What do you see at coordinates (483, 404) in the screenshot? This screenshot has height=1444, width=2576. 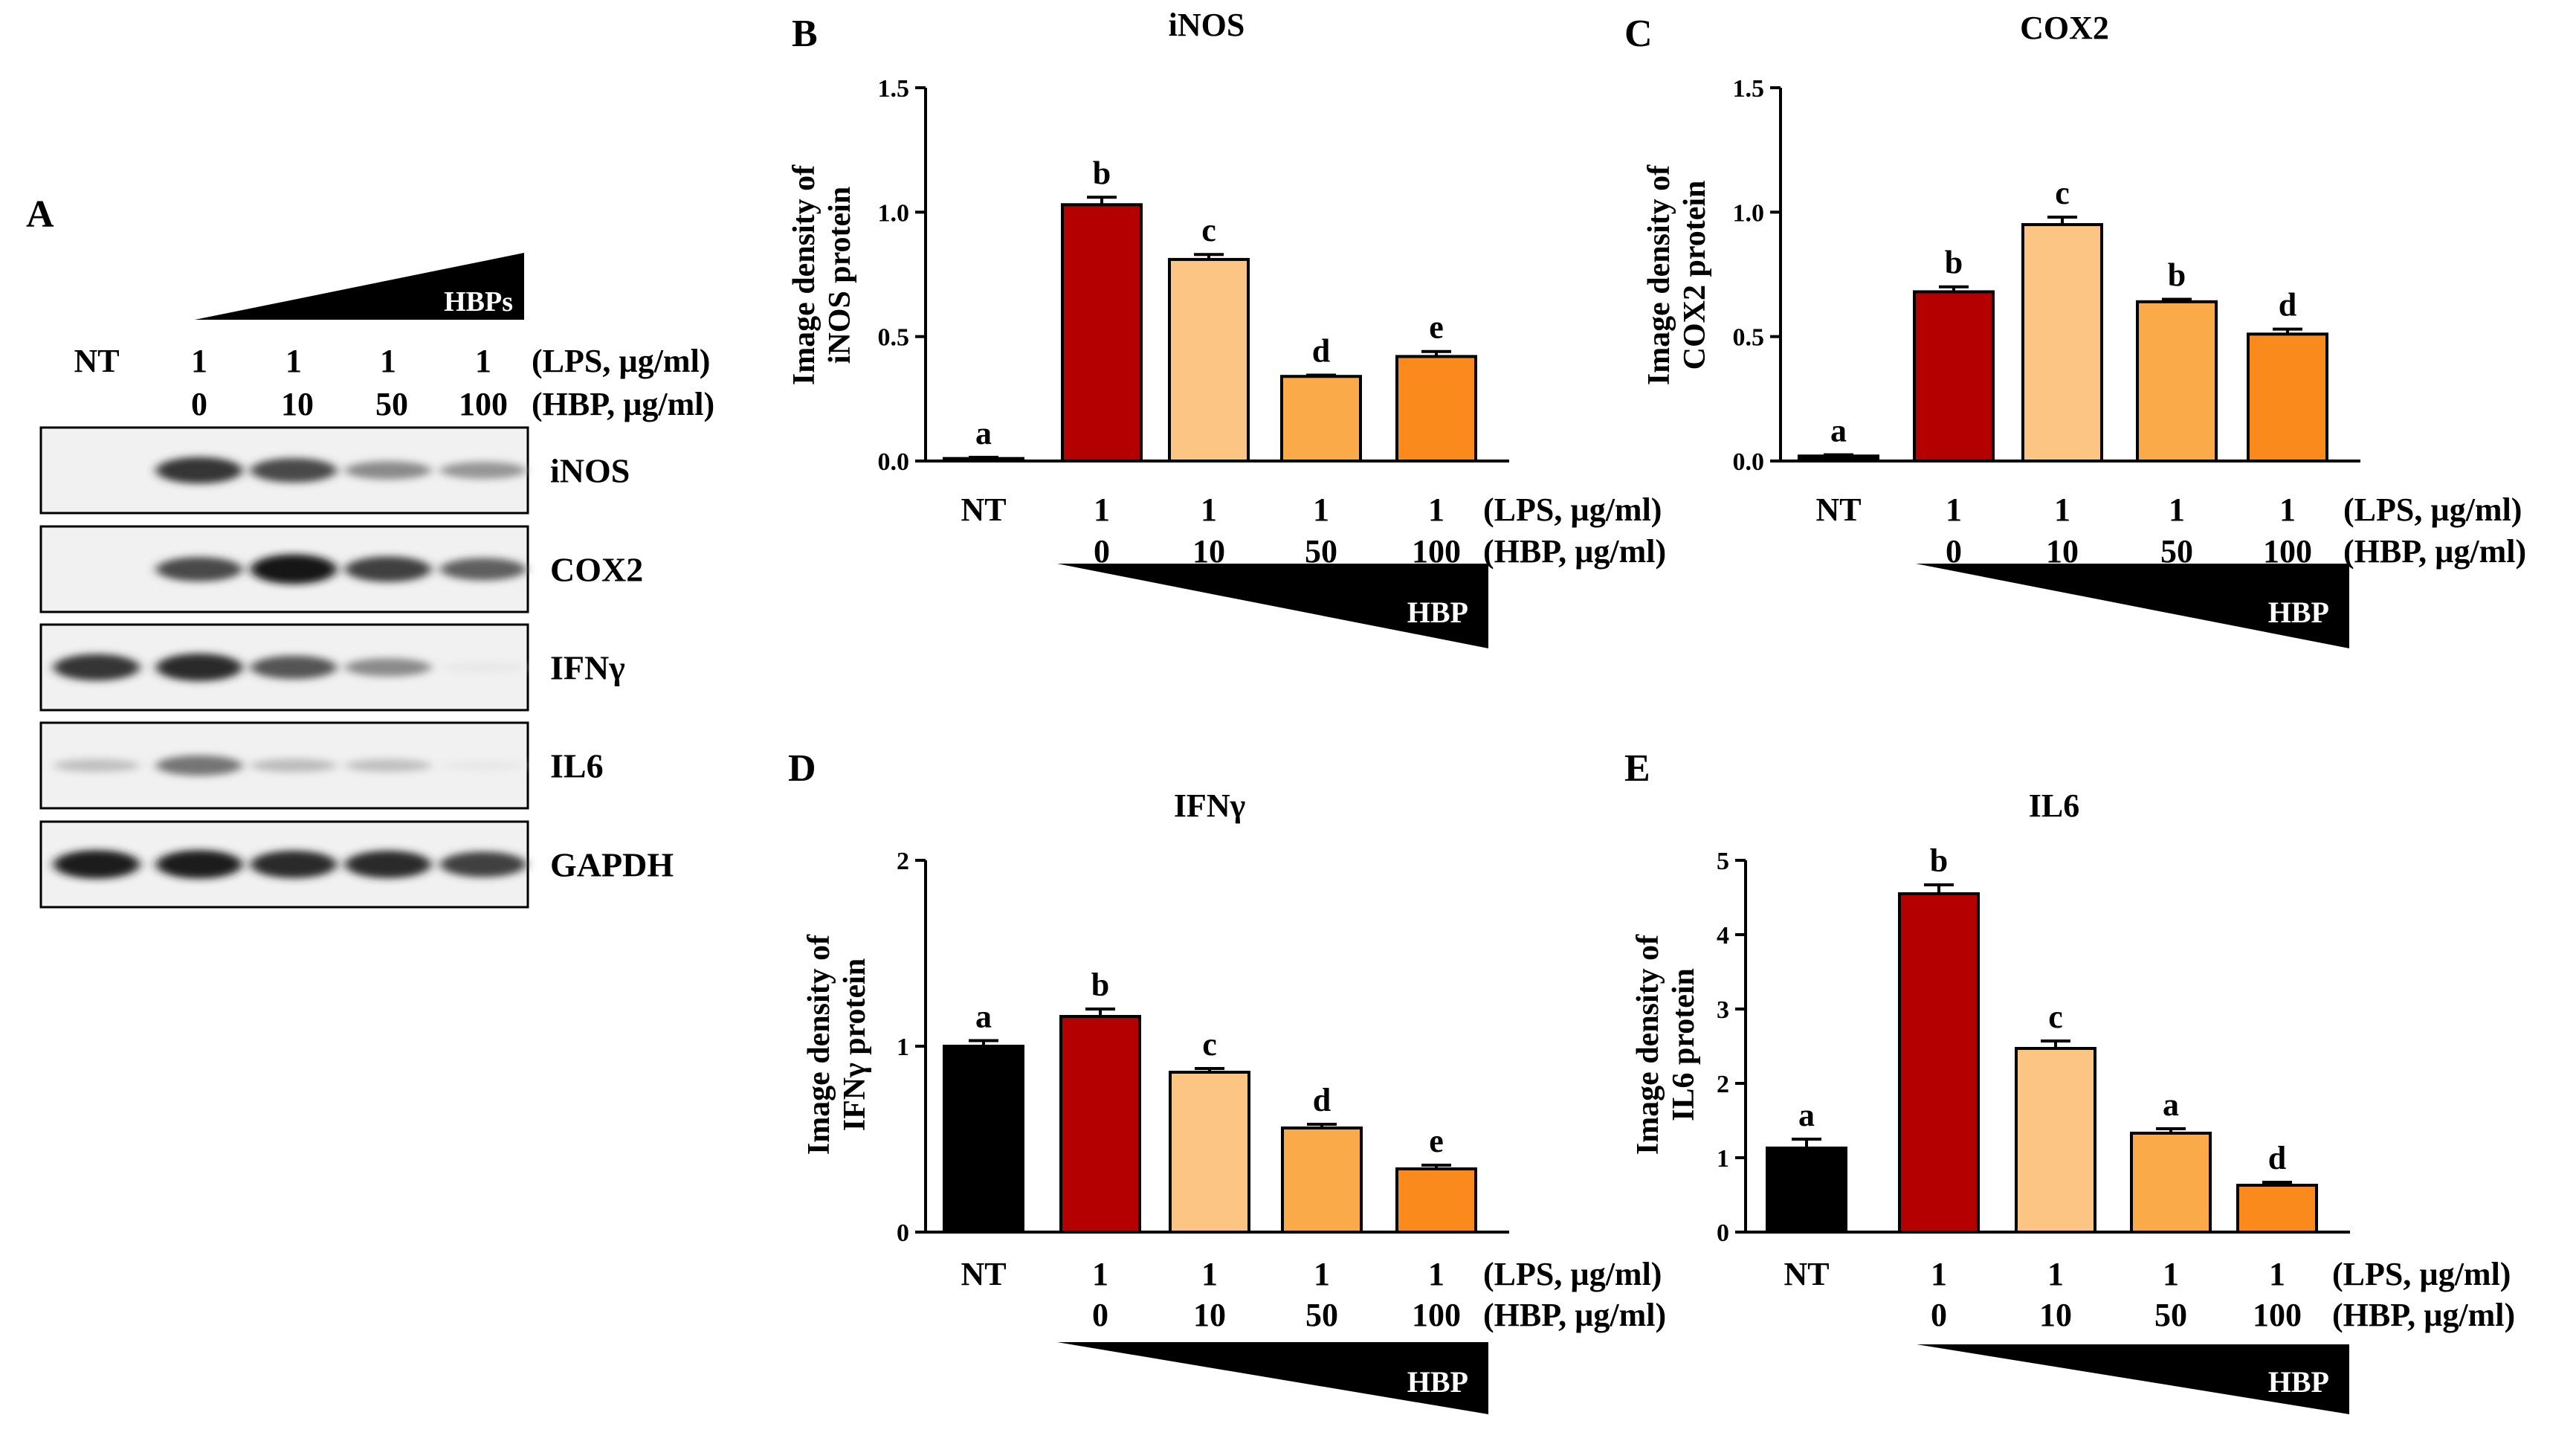 I see `lane-hbp-label: 100` at bounding box center [483, 404].